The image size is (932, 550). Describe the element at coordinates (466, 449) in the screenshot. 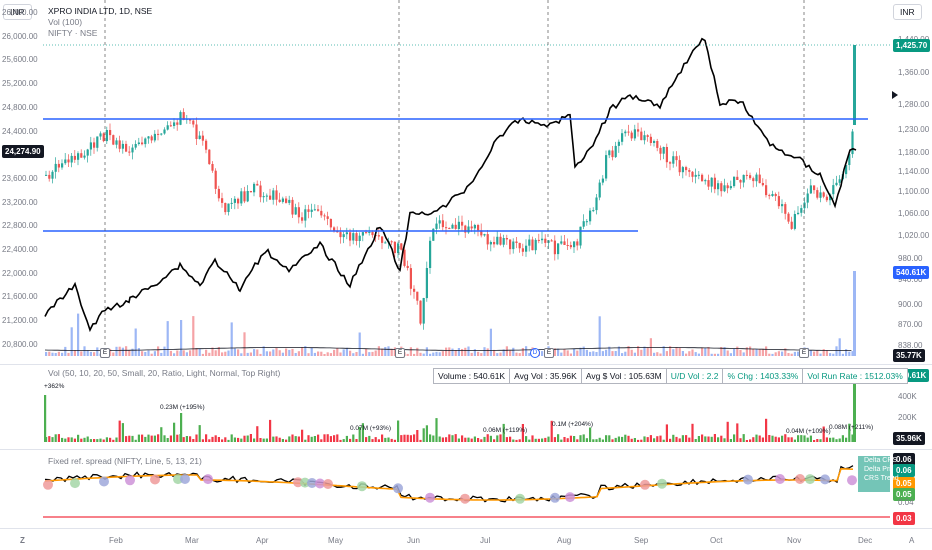

I see `pane-separator-spread` at that location.